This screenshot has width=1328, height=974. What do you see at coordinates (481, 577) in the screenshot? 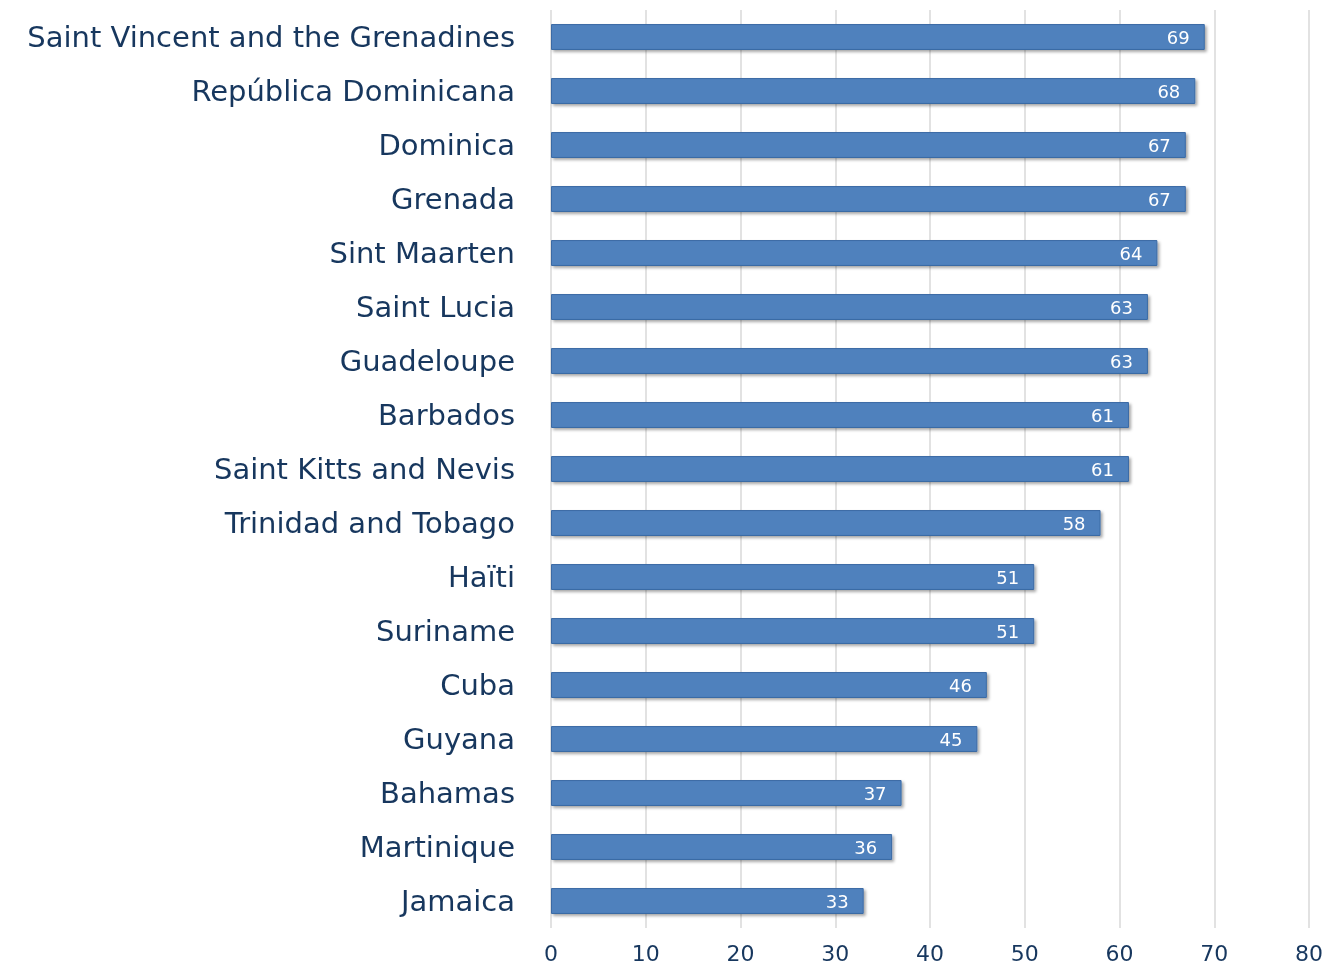
I see `y-tick-label: Haïti` at bounding box center [481, 577].